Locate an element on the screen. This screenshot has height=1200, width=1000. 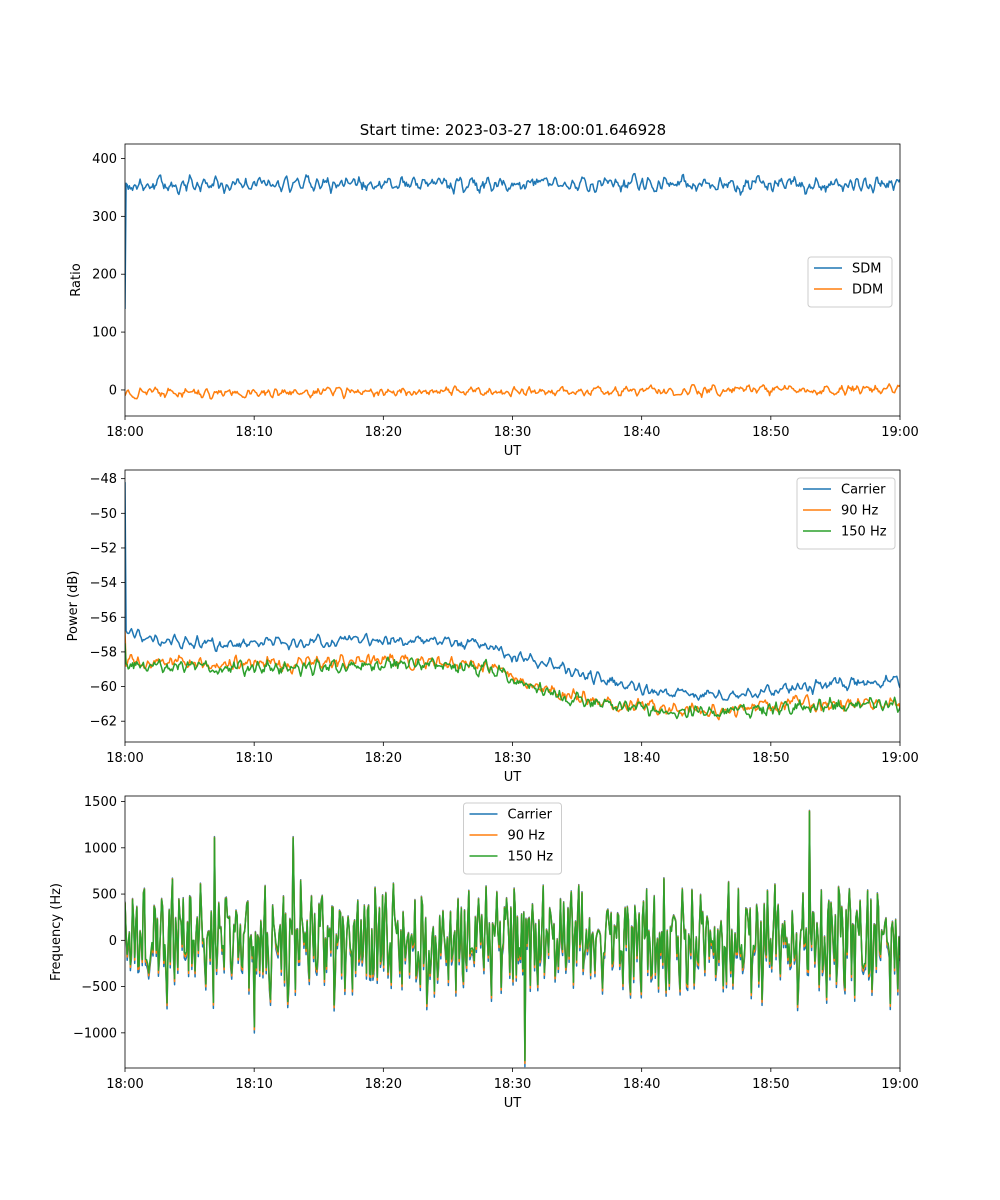
y-tick-label: −60 is located at coordinates (103, 687).